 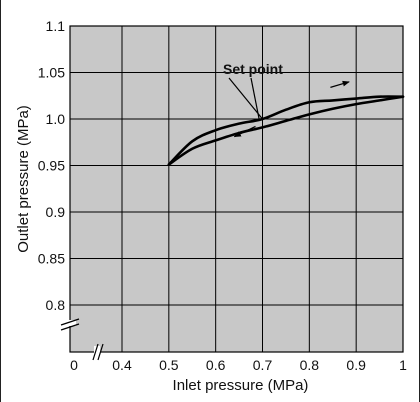 What do you see at coordinates (241, 385) in the screenshot?
I see `x-axis-title: Inlet pressure (MPa)` at bounding box center [241, 385].